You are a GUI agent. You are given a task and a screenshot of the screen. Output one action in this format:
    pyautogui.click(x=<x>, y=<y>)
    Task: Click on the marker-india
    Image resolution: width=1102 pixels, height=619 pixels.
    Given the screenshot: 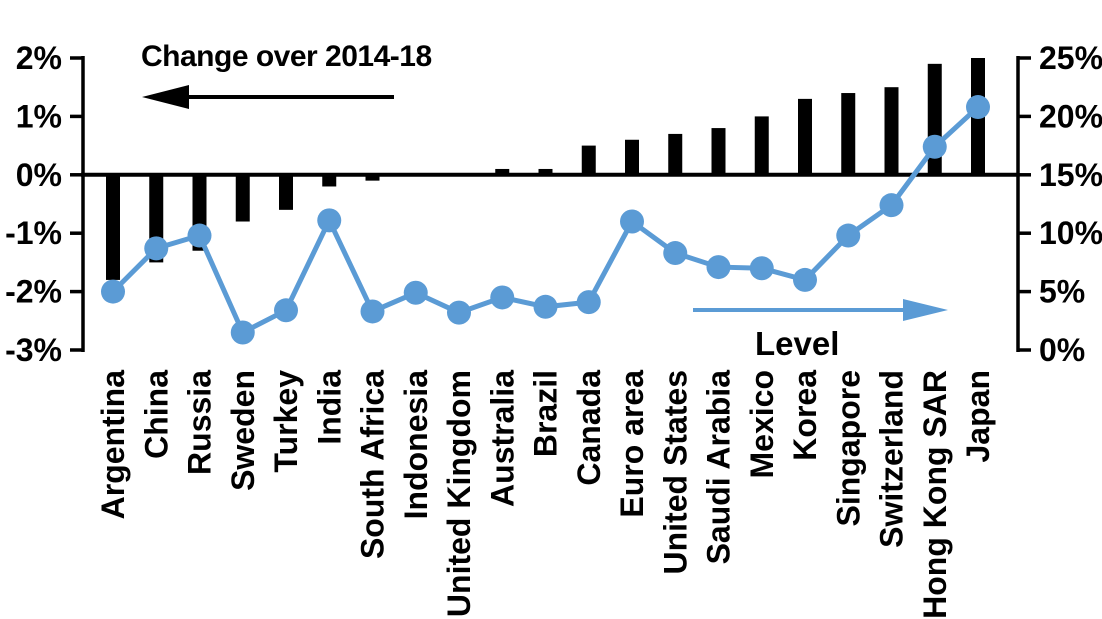 What is the action you would take?
    pyautogui.click(x=329, y=220)
    